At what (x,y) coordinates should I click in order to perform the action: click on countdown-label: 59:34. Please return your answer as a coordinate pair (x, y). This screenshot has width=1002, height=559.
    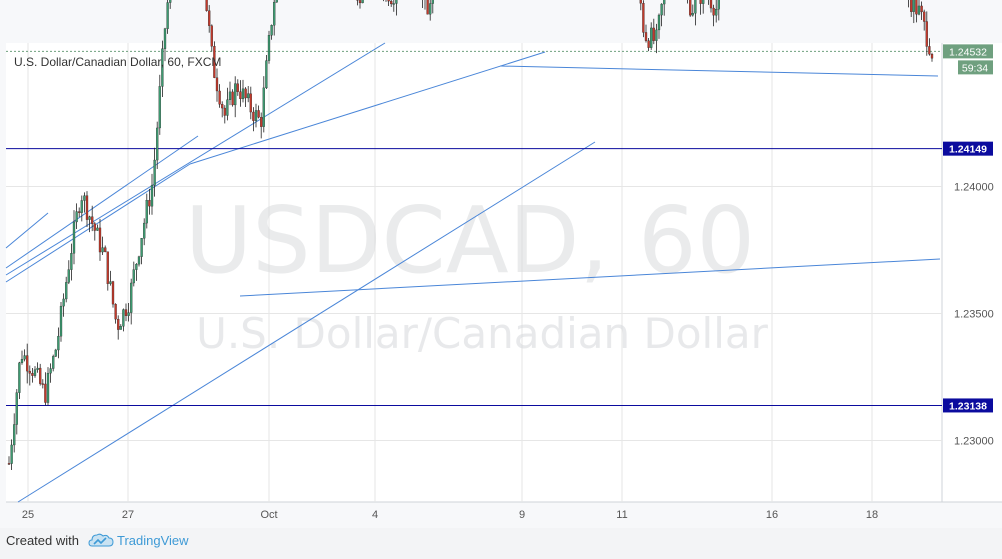
    Looking at the image, I should click on (975, 68).